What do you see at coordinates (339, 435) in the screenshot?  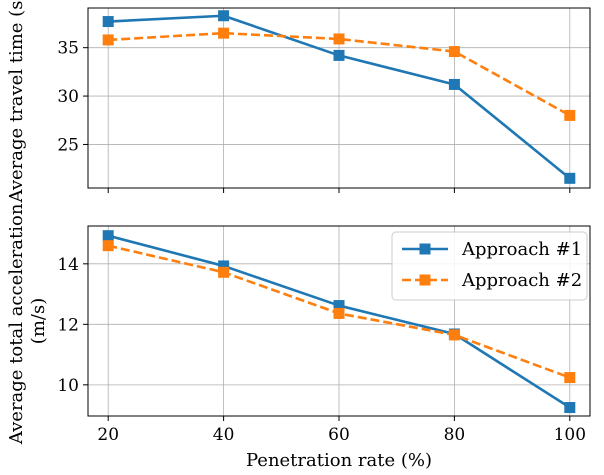 I see `x-tick-label: 60` at bounding box center [339, 435].